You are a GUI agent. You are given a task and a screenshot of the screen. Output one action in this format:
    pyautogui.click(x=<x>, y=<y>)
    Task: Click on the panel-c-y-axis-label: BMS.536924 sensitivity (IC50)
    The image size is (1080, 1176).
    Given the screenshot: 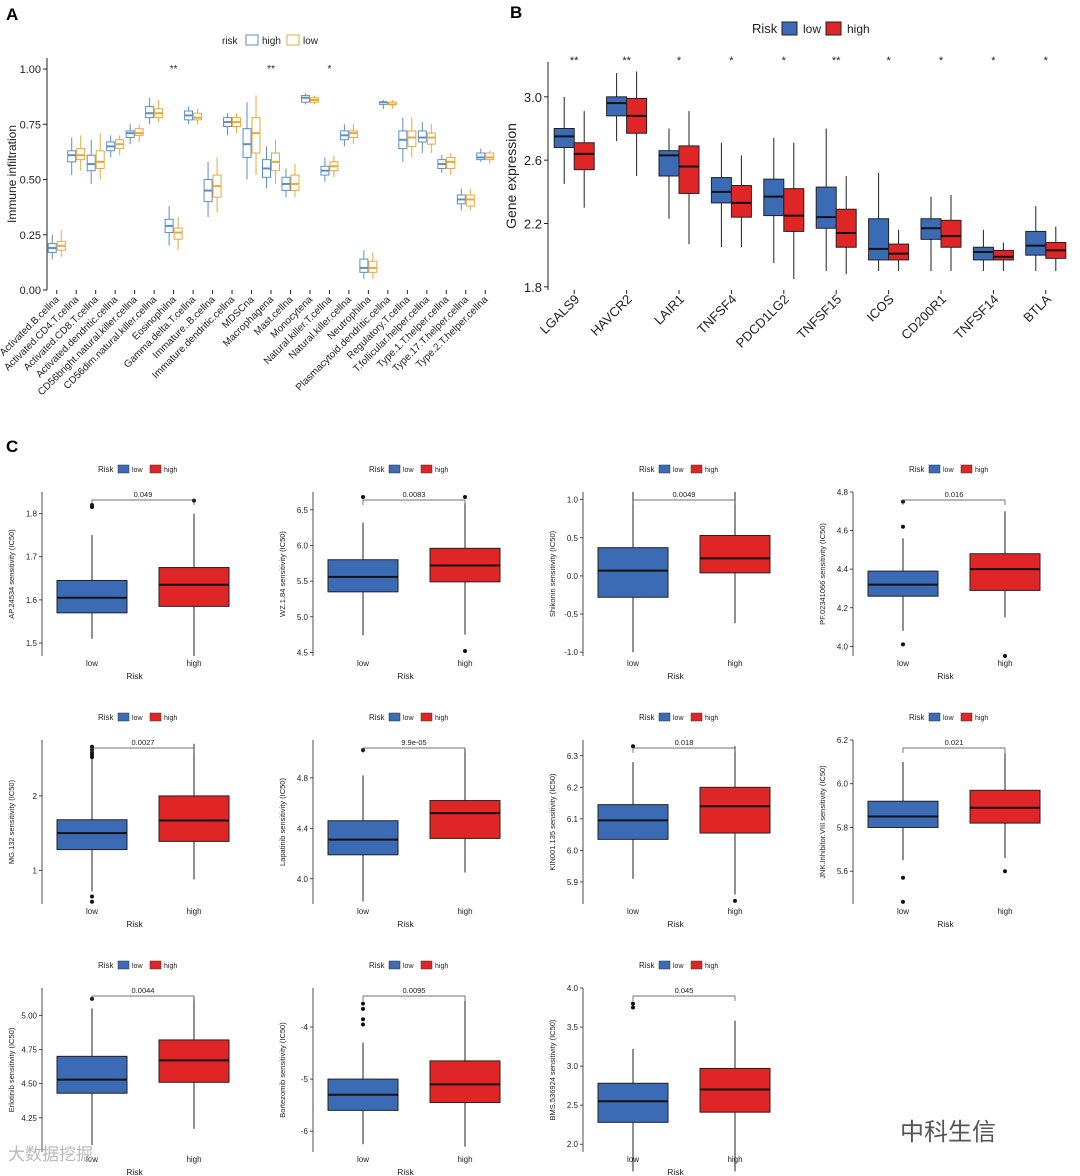 What is the action you would take?
    pyautogui.click(x=552, y=1069)
    